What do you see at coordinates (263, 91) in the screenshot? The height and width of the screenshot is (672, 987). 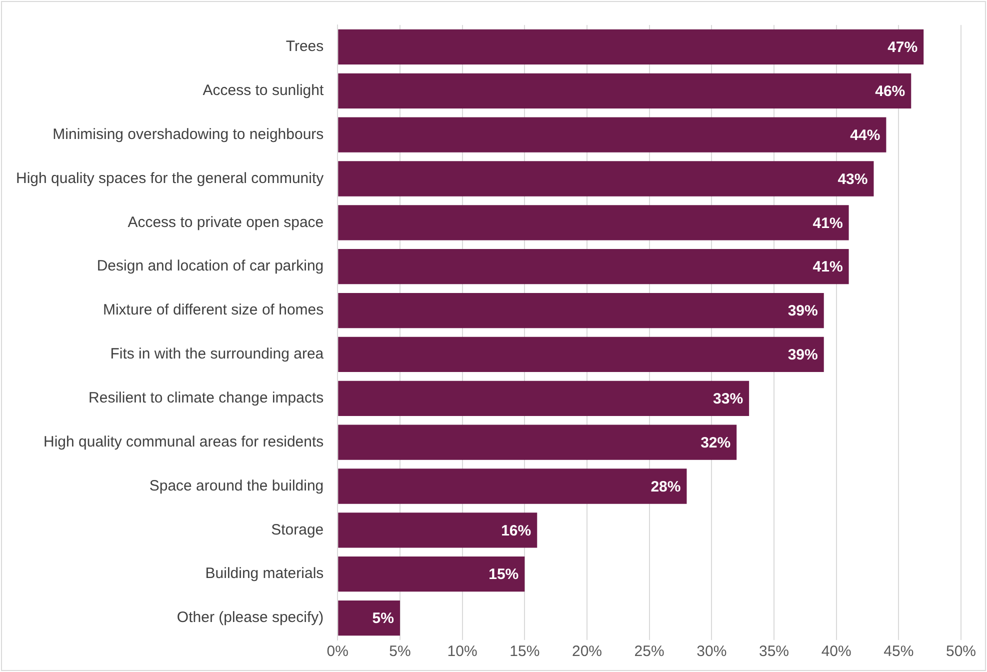 I see `y-tick-label: Access to sunlight` at bounding box center [263, 91].